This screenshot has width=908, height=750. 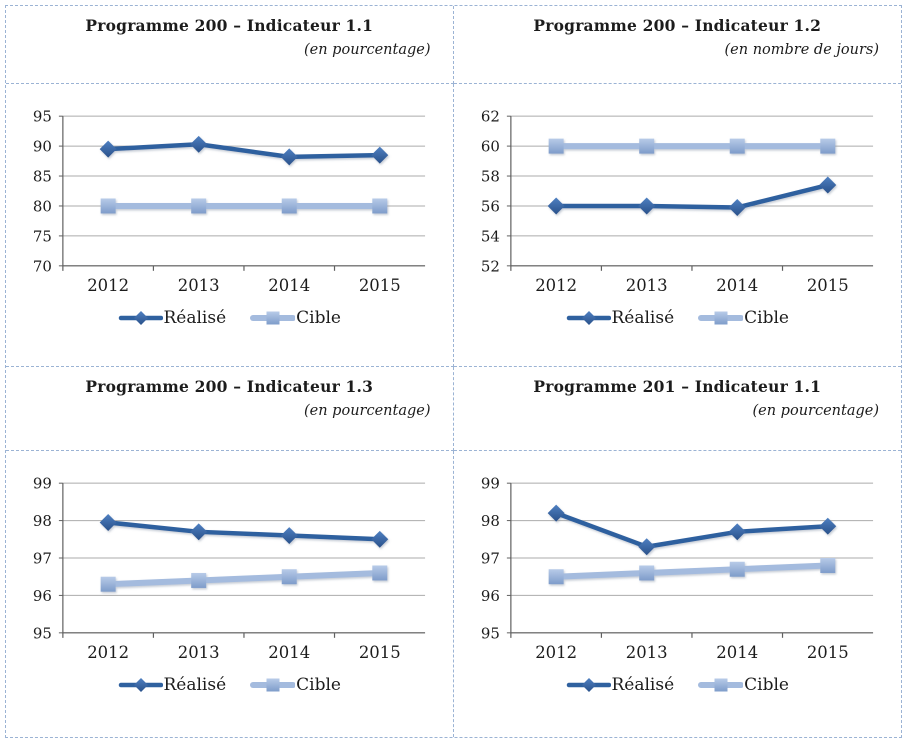 What do you see at coordinates (676, 568) in the screenshot?
I see `line-chart-4: 95 96 97 98 99 2012 2013 2014 2015` at bounding box center [676, 568].